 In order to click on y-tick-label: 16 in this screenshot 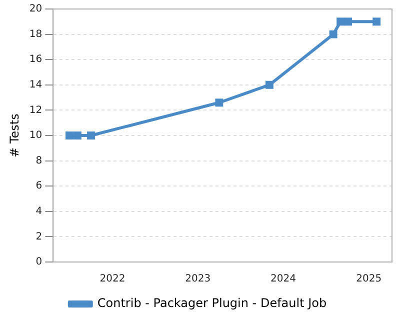, I will do `click(35, 60)`.